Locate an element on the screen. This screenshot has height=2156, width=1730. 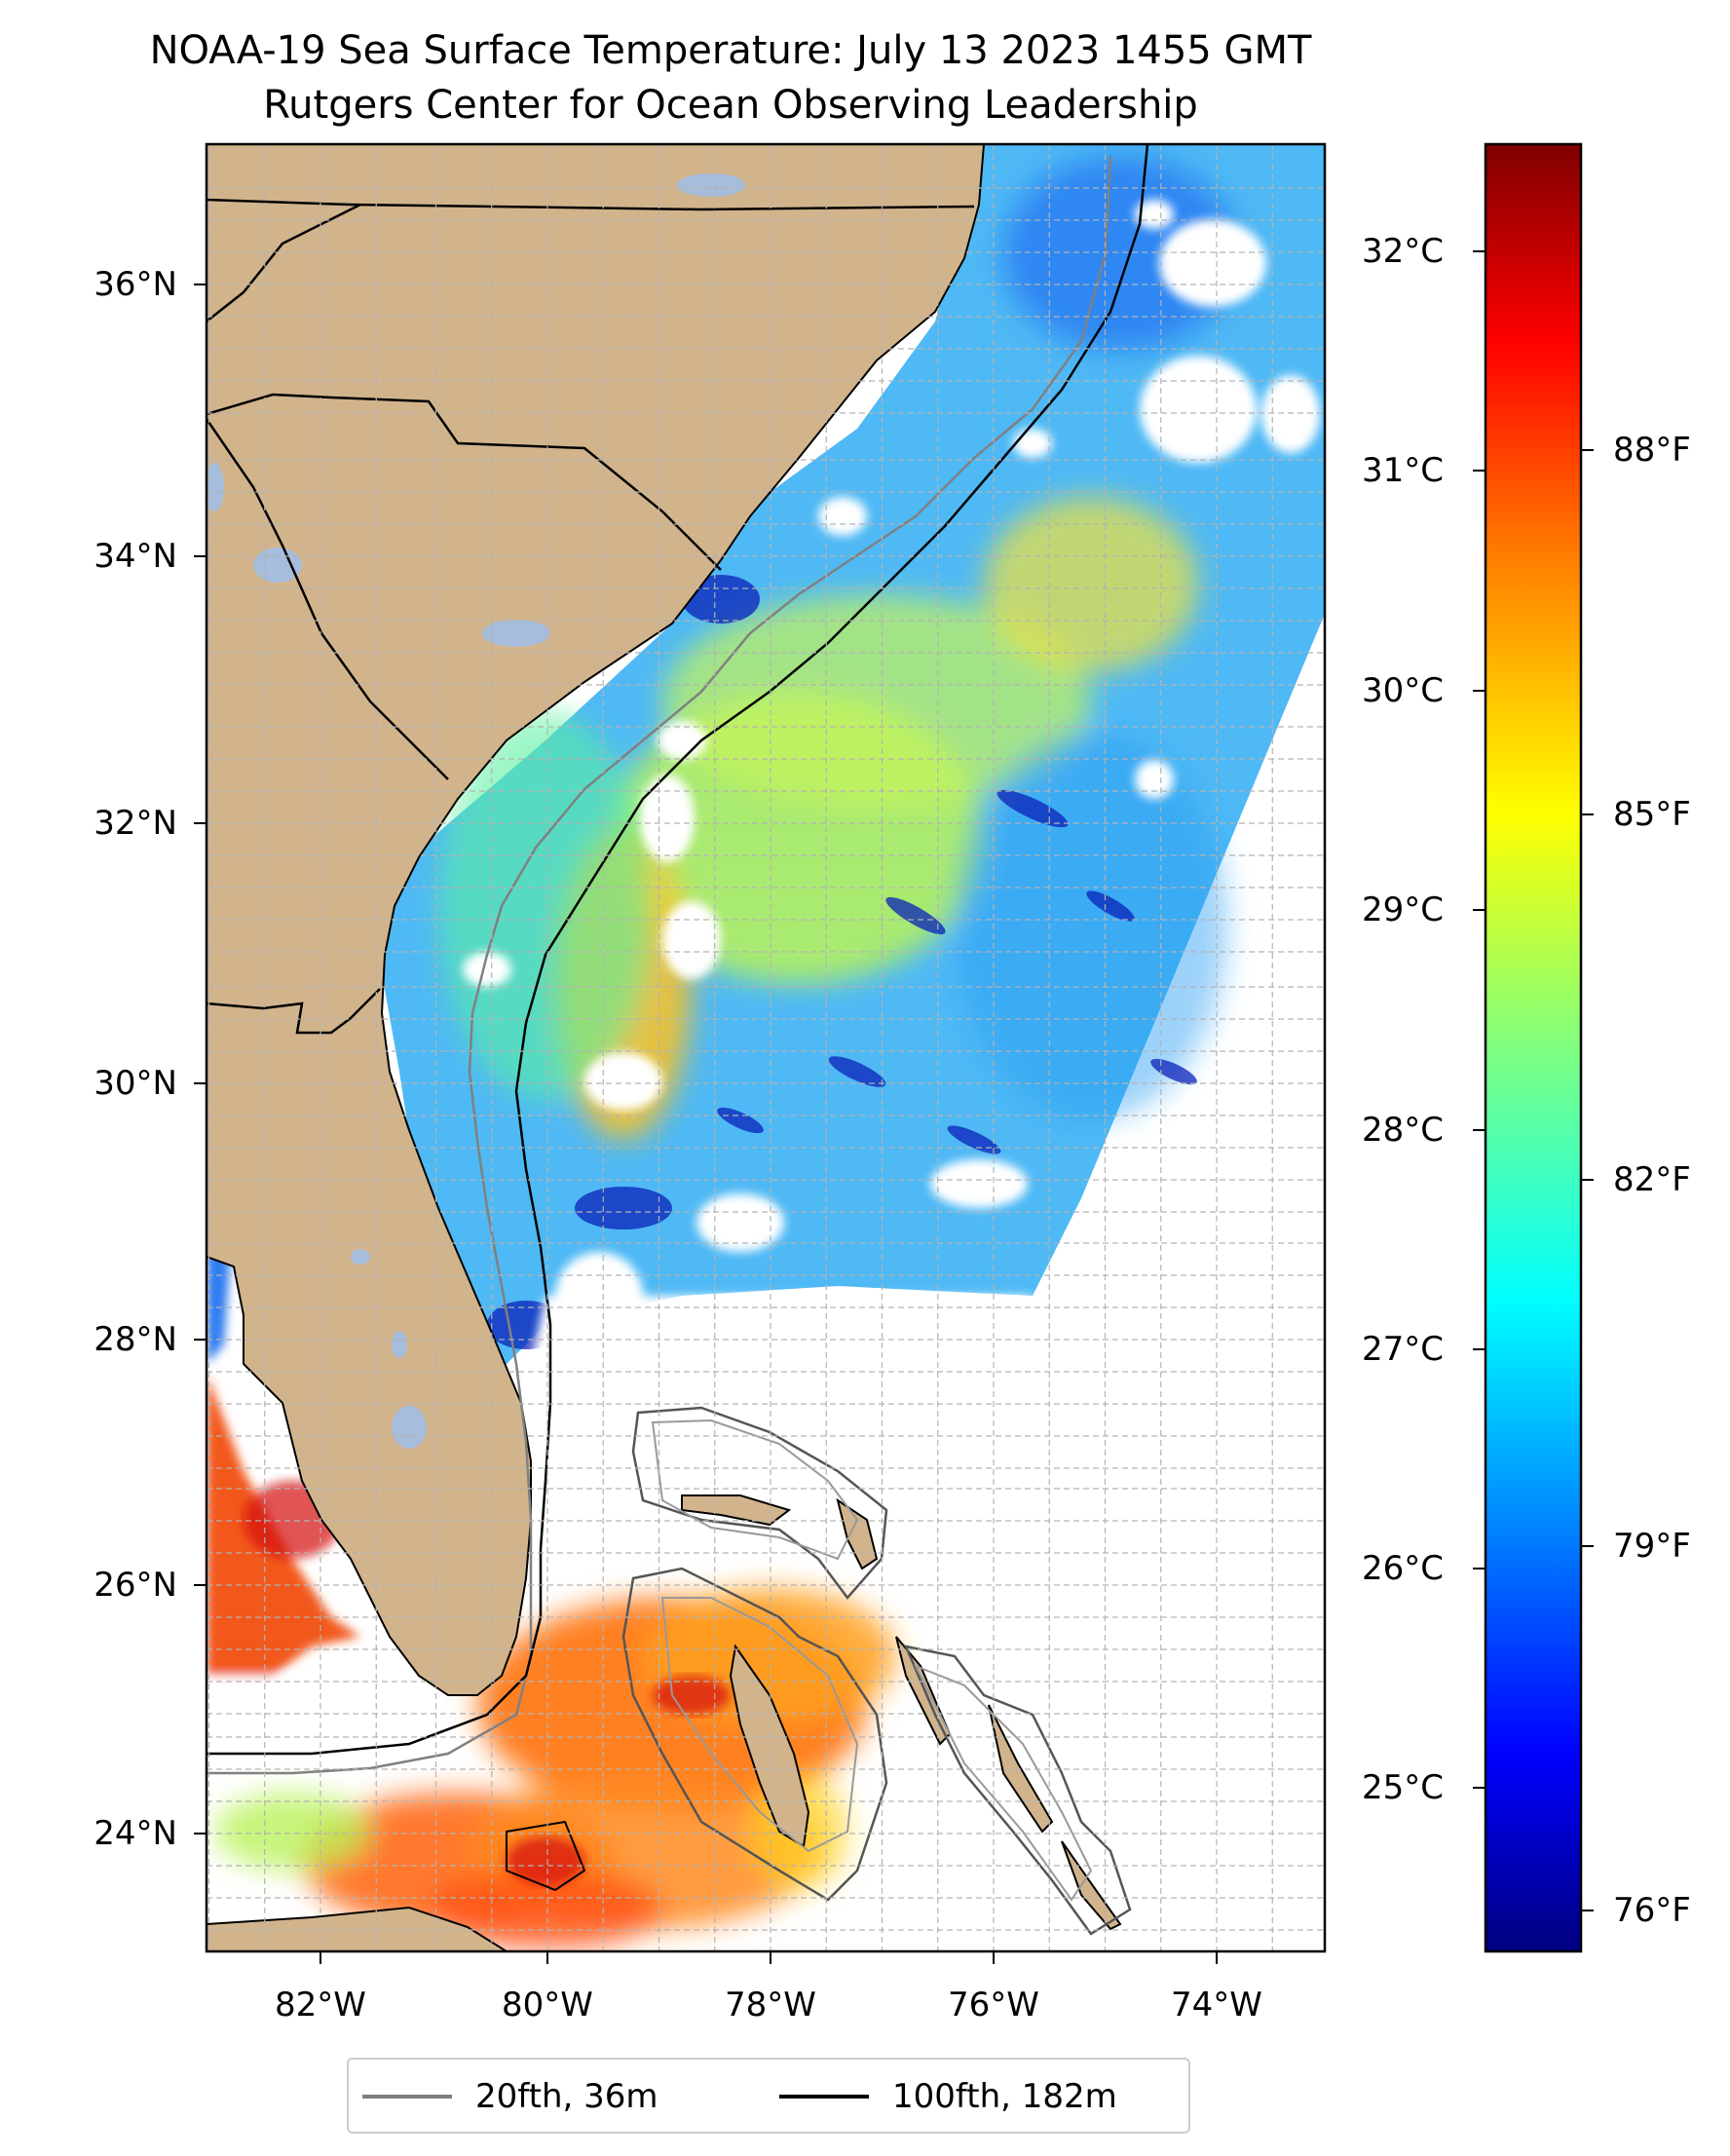
colorbar-celsius-label: 25°C is located at coordinates (1403, 1788).